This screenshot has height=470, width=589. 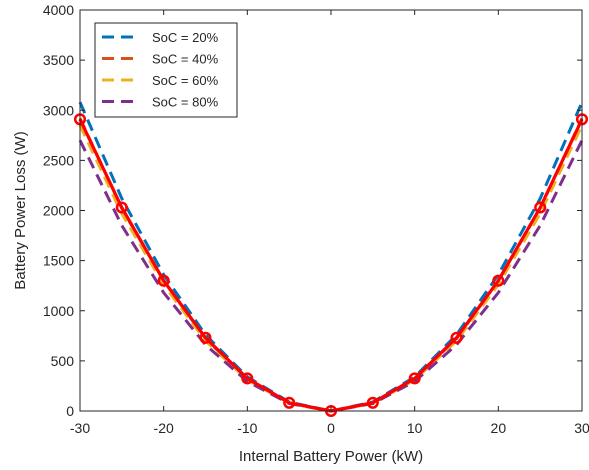 I want to click on x-axis-label: Internal Battery Power (kW), so click(x=331, y=456).